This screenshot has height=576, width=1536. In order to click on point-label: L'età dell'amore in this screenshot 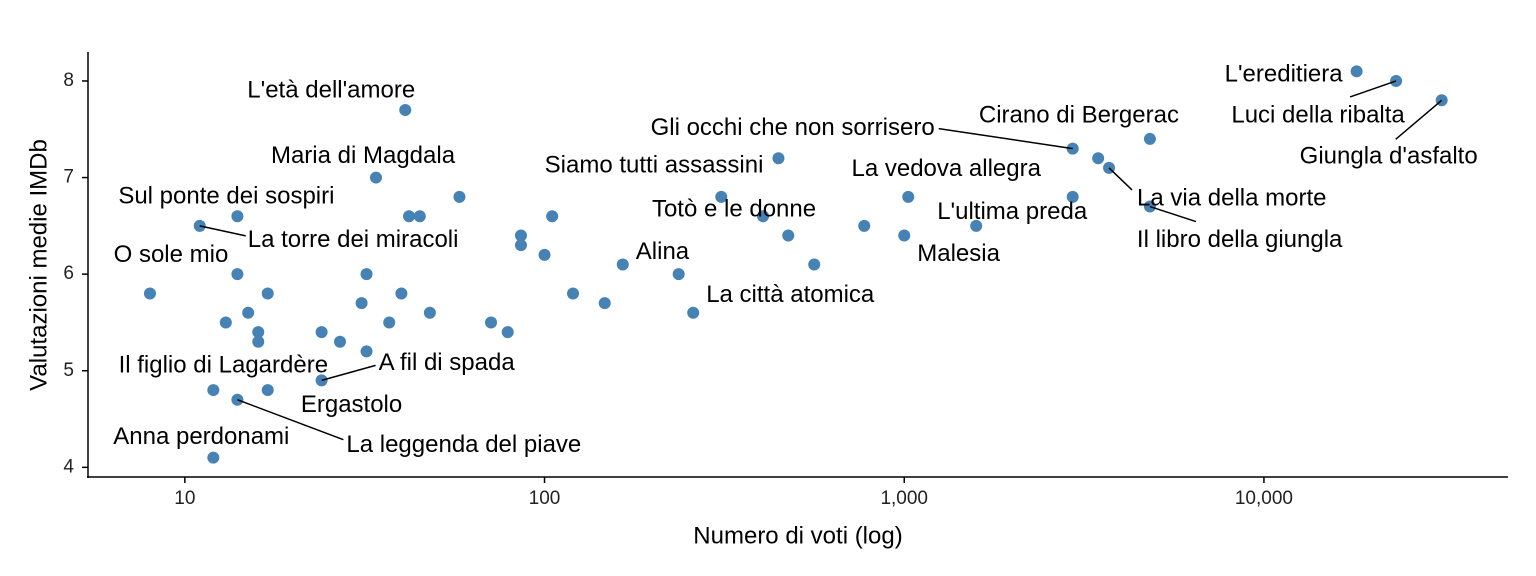, I will do `click(331, 89)`.